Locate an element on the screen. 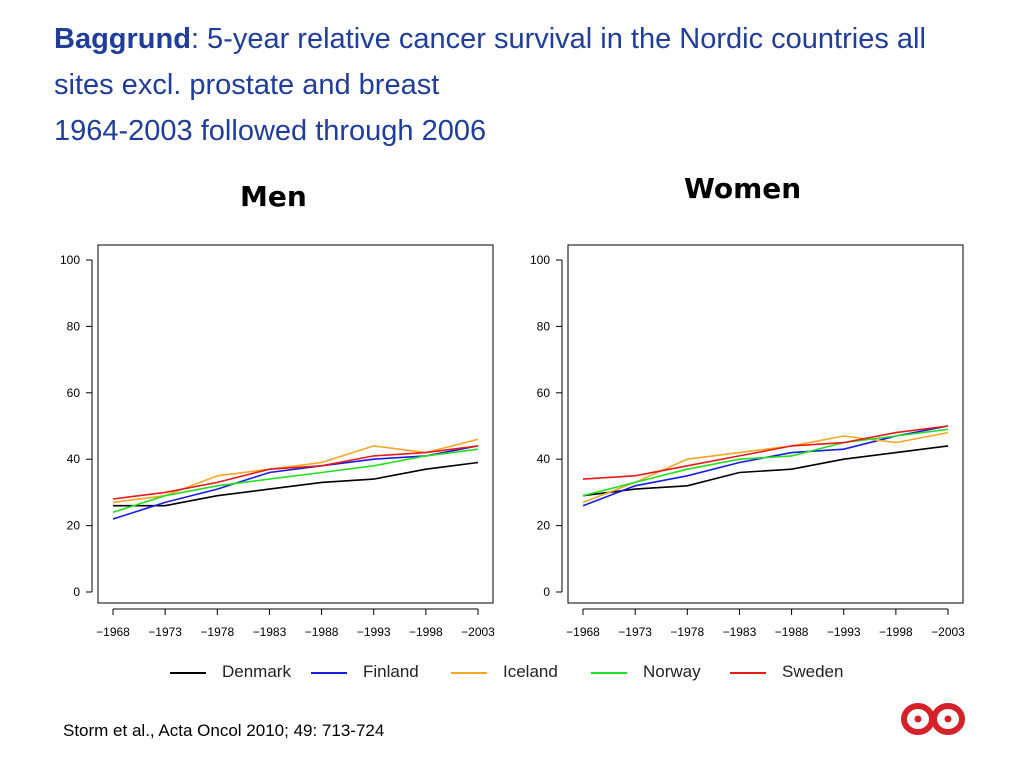 This screenshot has height=768, width=1024. chart-title-men: Men is located at coordinates (273, 196).